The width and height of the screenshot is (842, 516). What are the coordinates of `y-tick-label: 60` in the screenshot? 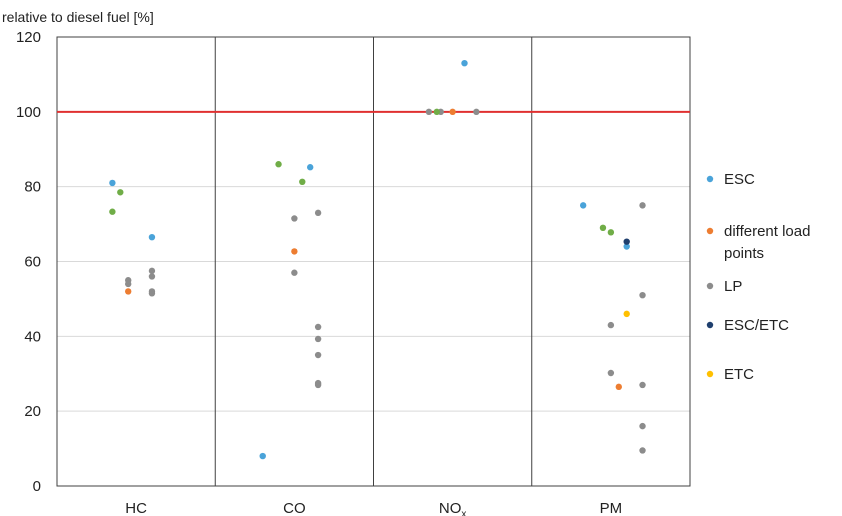 It's located at (32, 262).